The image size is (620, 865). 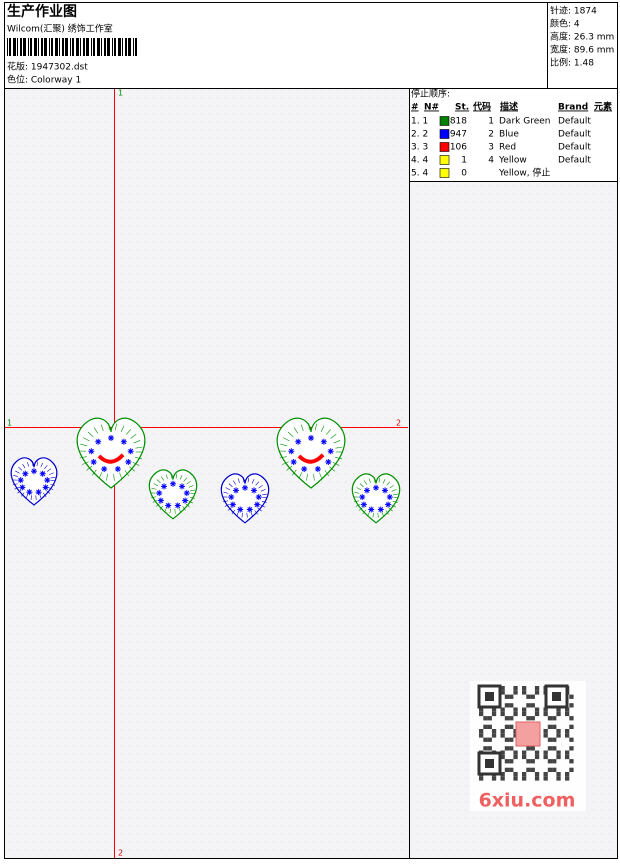 What do you see at coordinates (528, 734) in the screenshot?
I see `qr-logo` at bounding box center [528, 734].